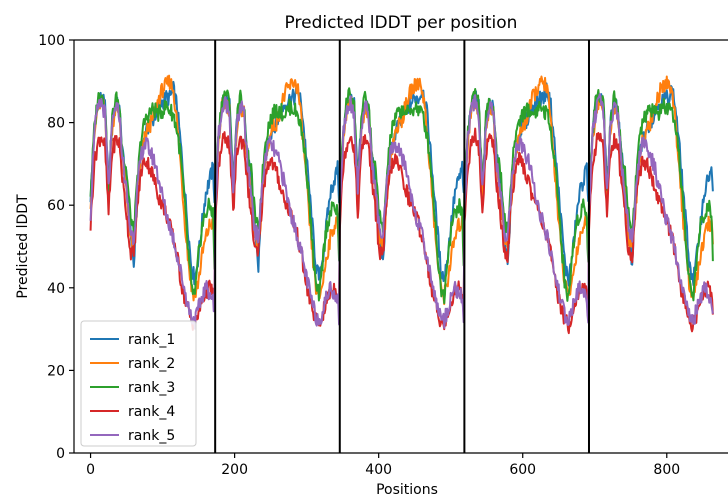  What do you see at coordinates (407, 490) in the screenshot?
I see `x-axis-title: Positions` at bounding box center [407, 490].